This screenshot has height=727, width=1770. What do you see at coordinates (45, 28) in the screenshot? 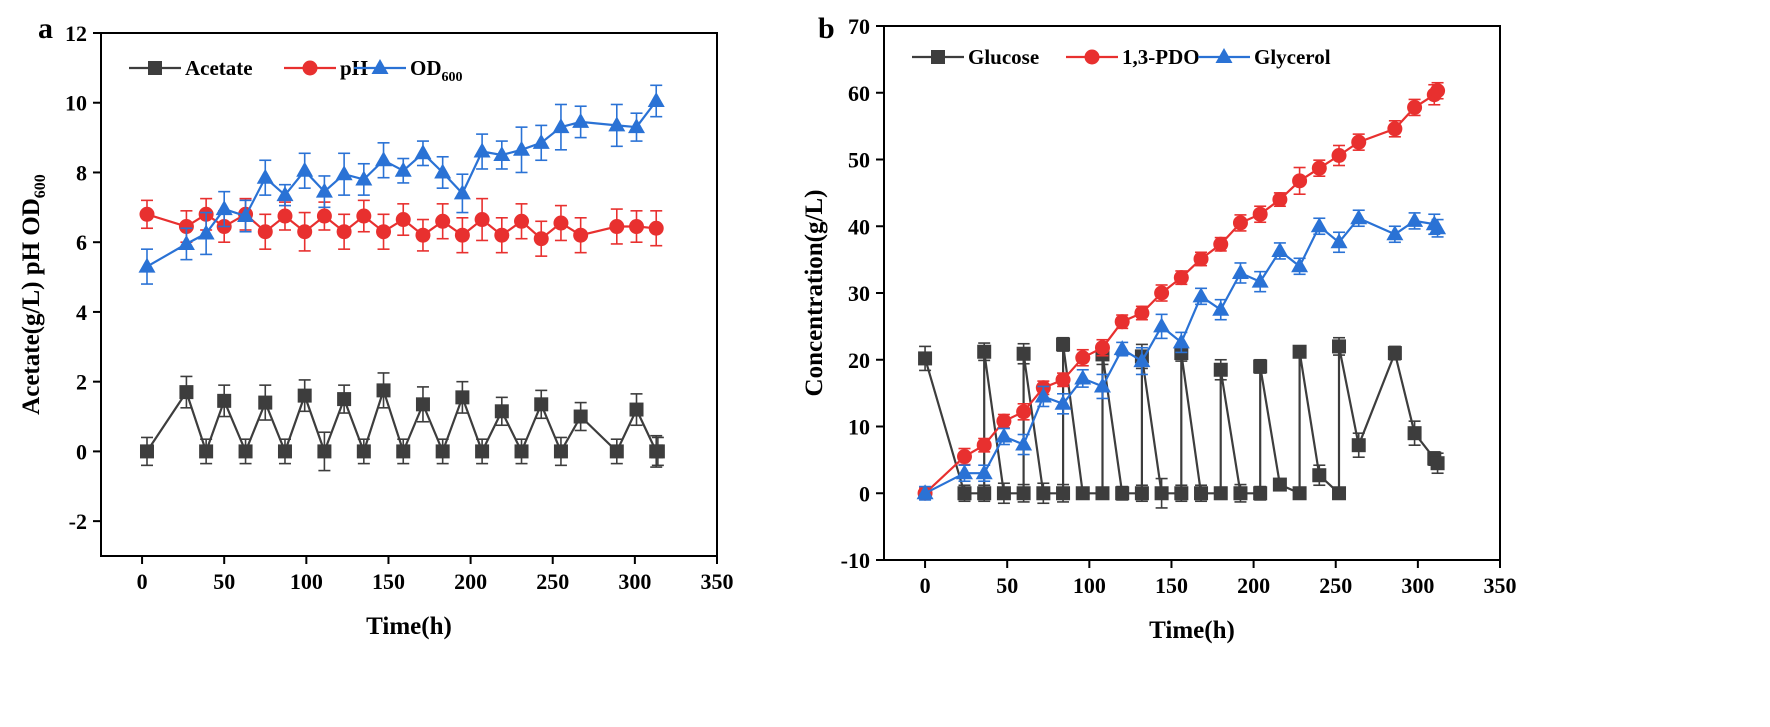
I see `panel-label: a` at bounding box center [45, 28].